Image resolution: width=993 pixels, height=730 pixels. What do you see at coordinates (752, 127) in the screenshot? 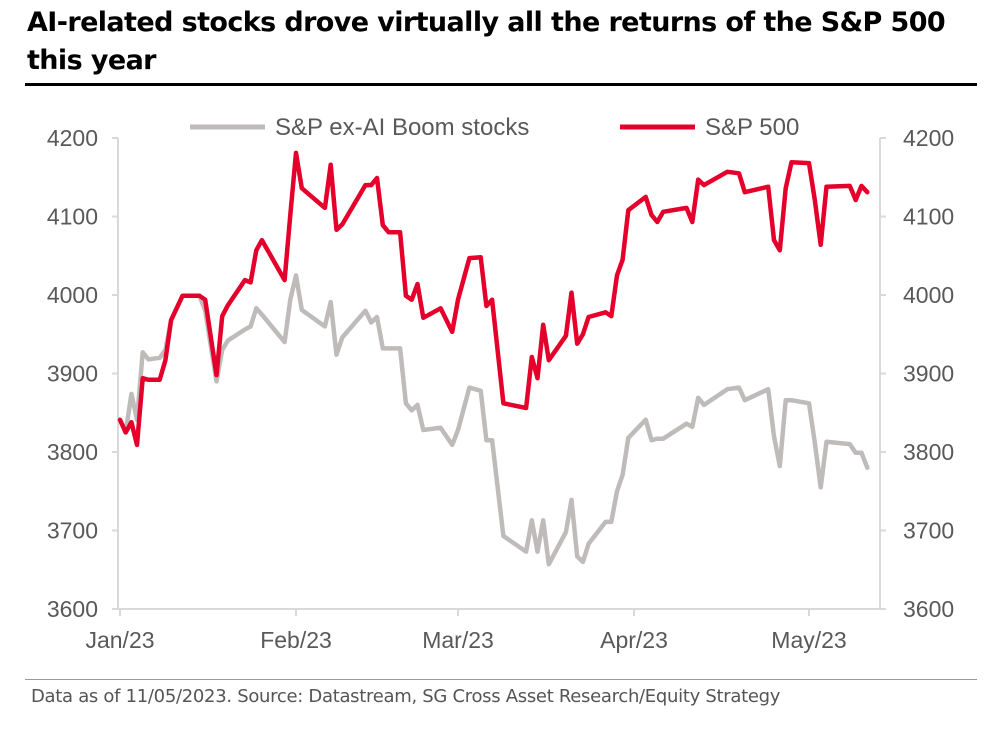
I see `legend-label: S&P 500` at bounding box center [752, 127].